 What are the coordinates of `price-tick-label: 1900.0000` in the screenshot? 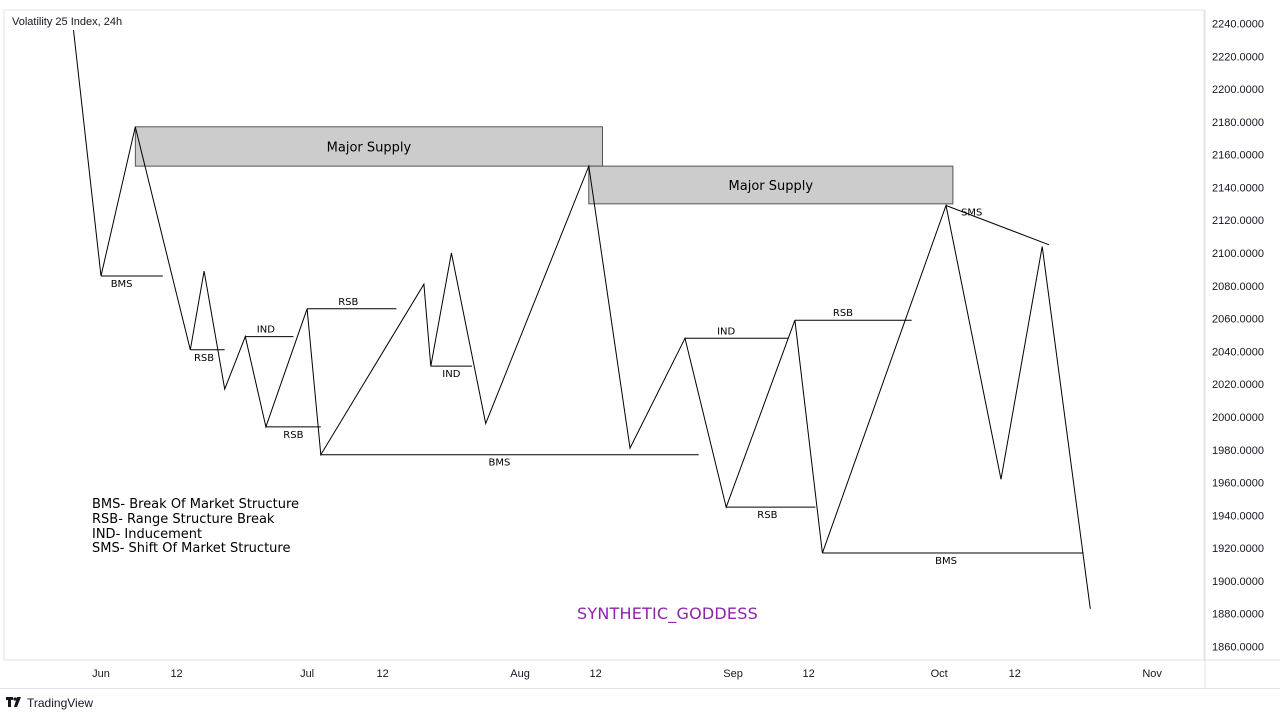 It's located at (1238, 582).